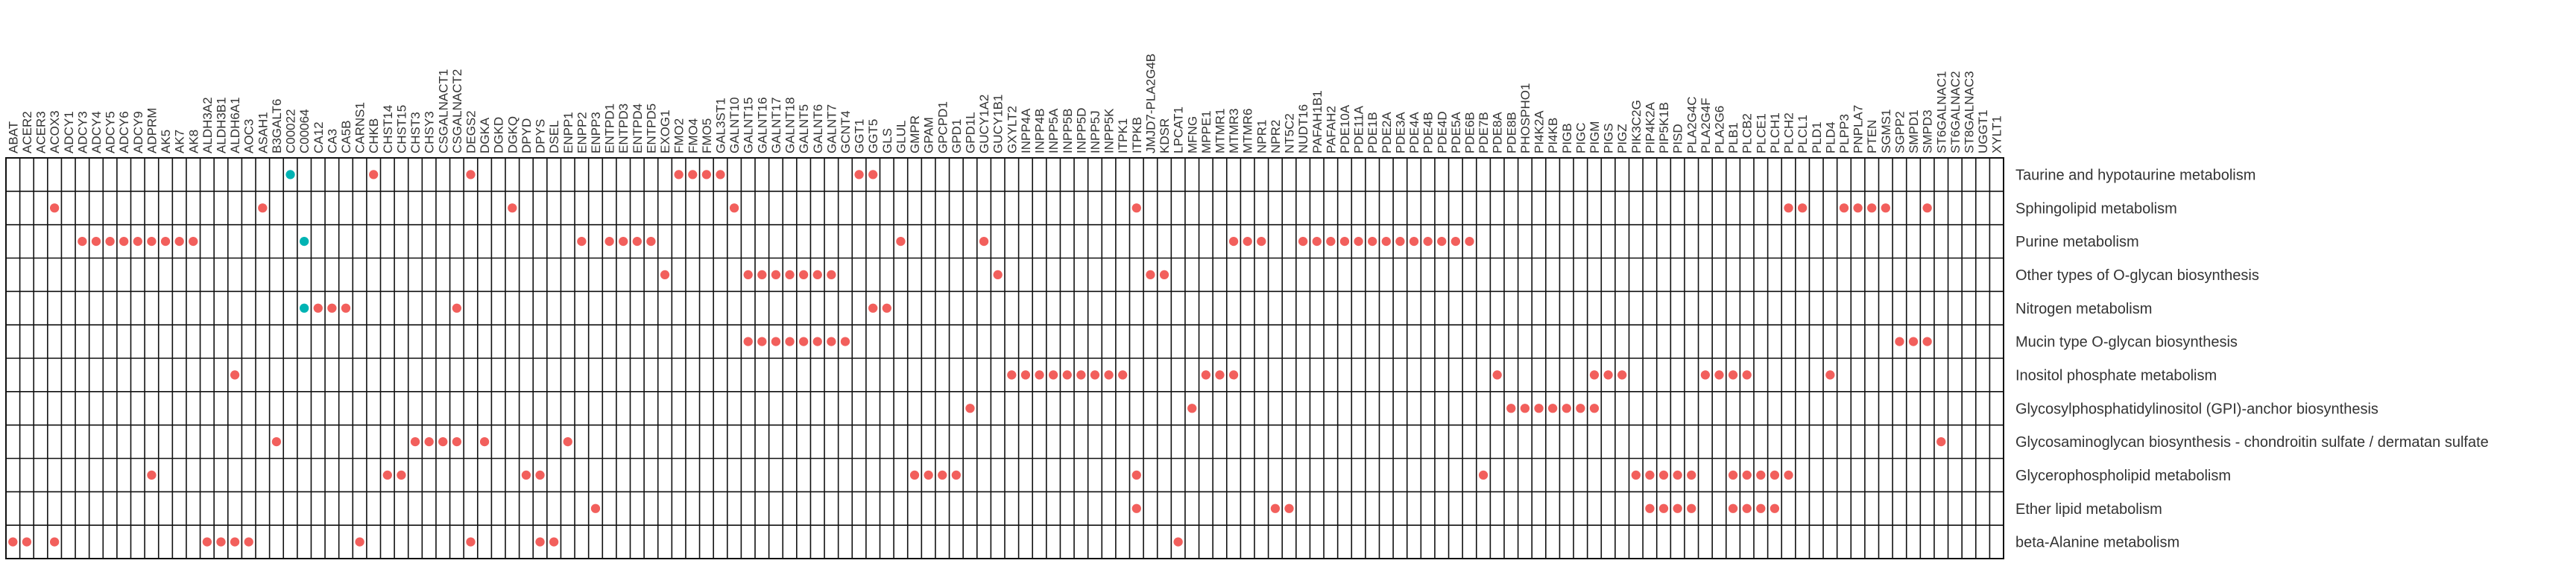 Image resolution: width=2576 pixels, height=572 pixels. Describe the element at coordinates (13, 137) in the screenshot. I see `gene-label: ABAT` at that location.